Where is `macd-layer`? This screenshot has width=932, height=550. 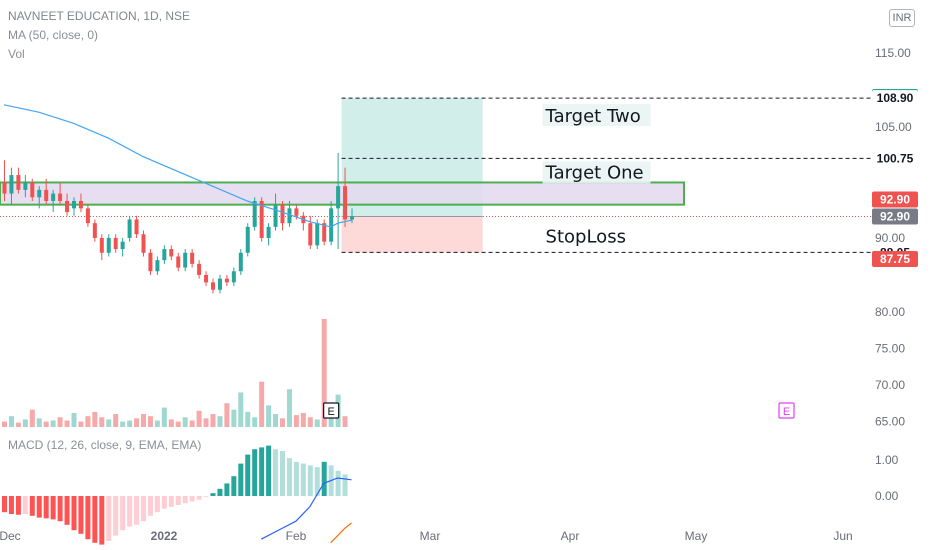
macd-layer is located at coordinates (177, 495).